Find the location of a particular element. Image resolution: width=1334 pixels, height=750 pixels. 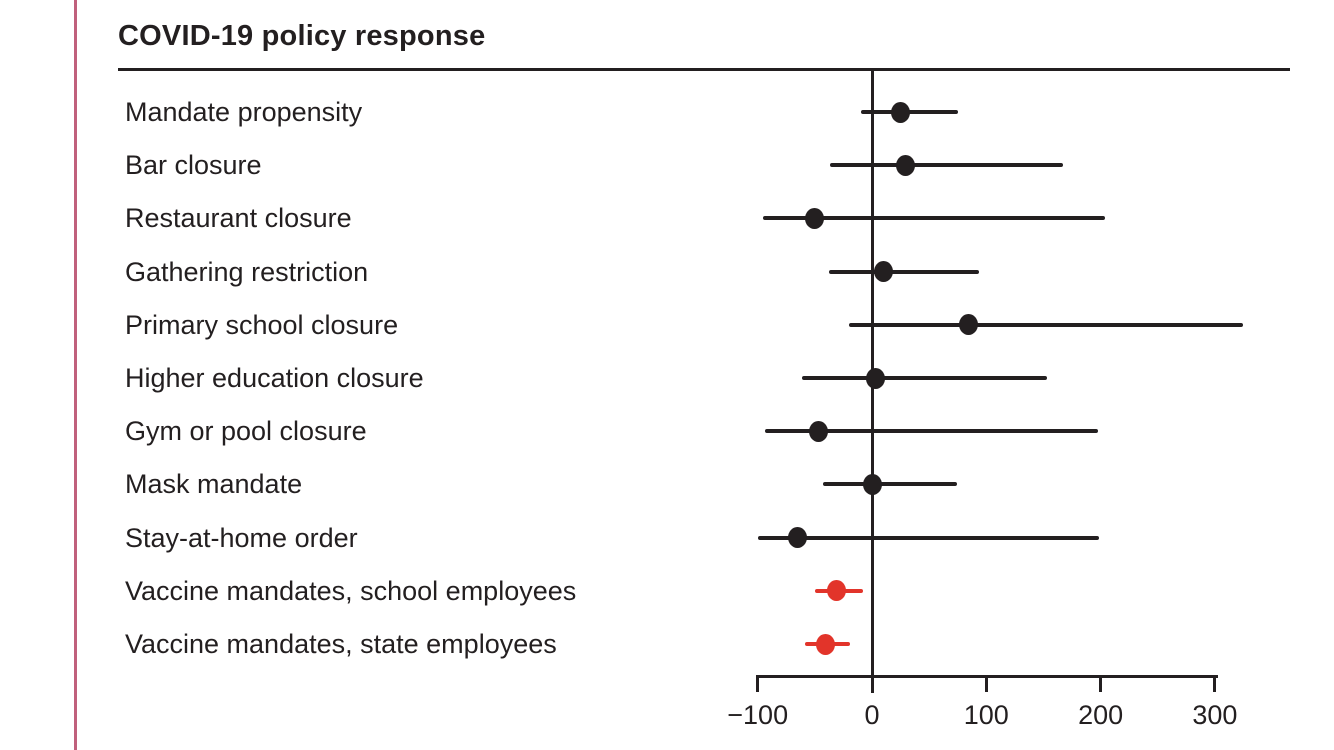

x-axis-tick-label: 300 is located at coordinates (1215, 715).